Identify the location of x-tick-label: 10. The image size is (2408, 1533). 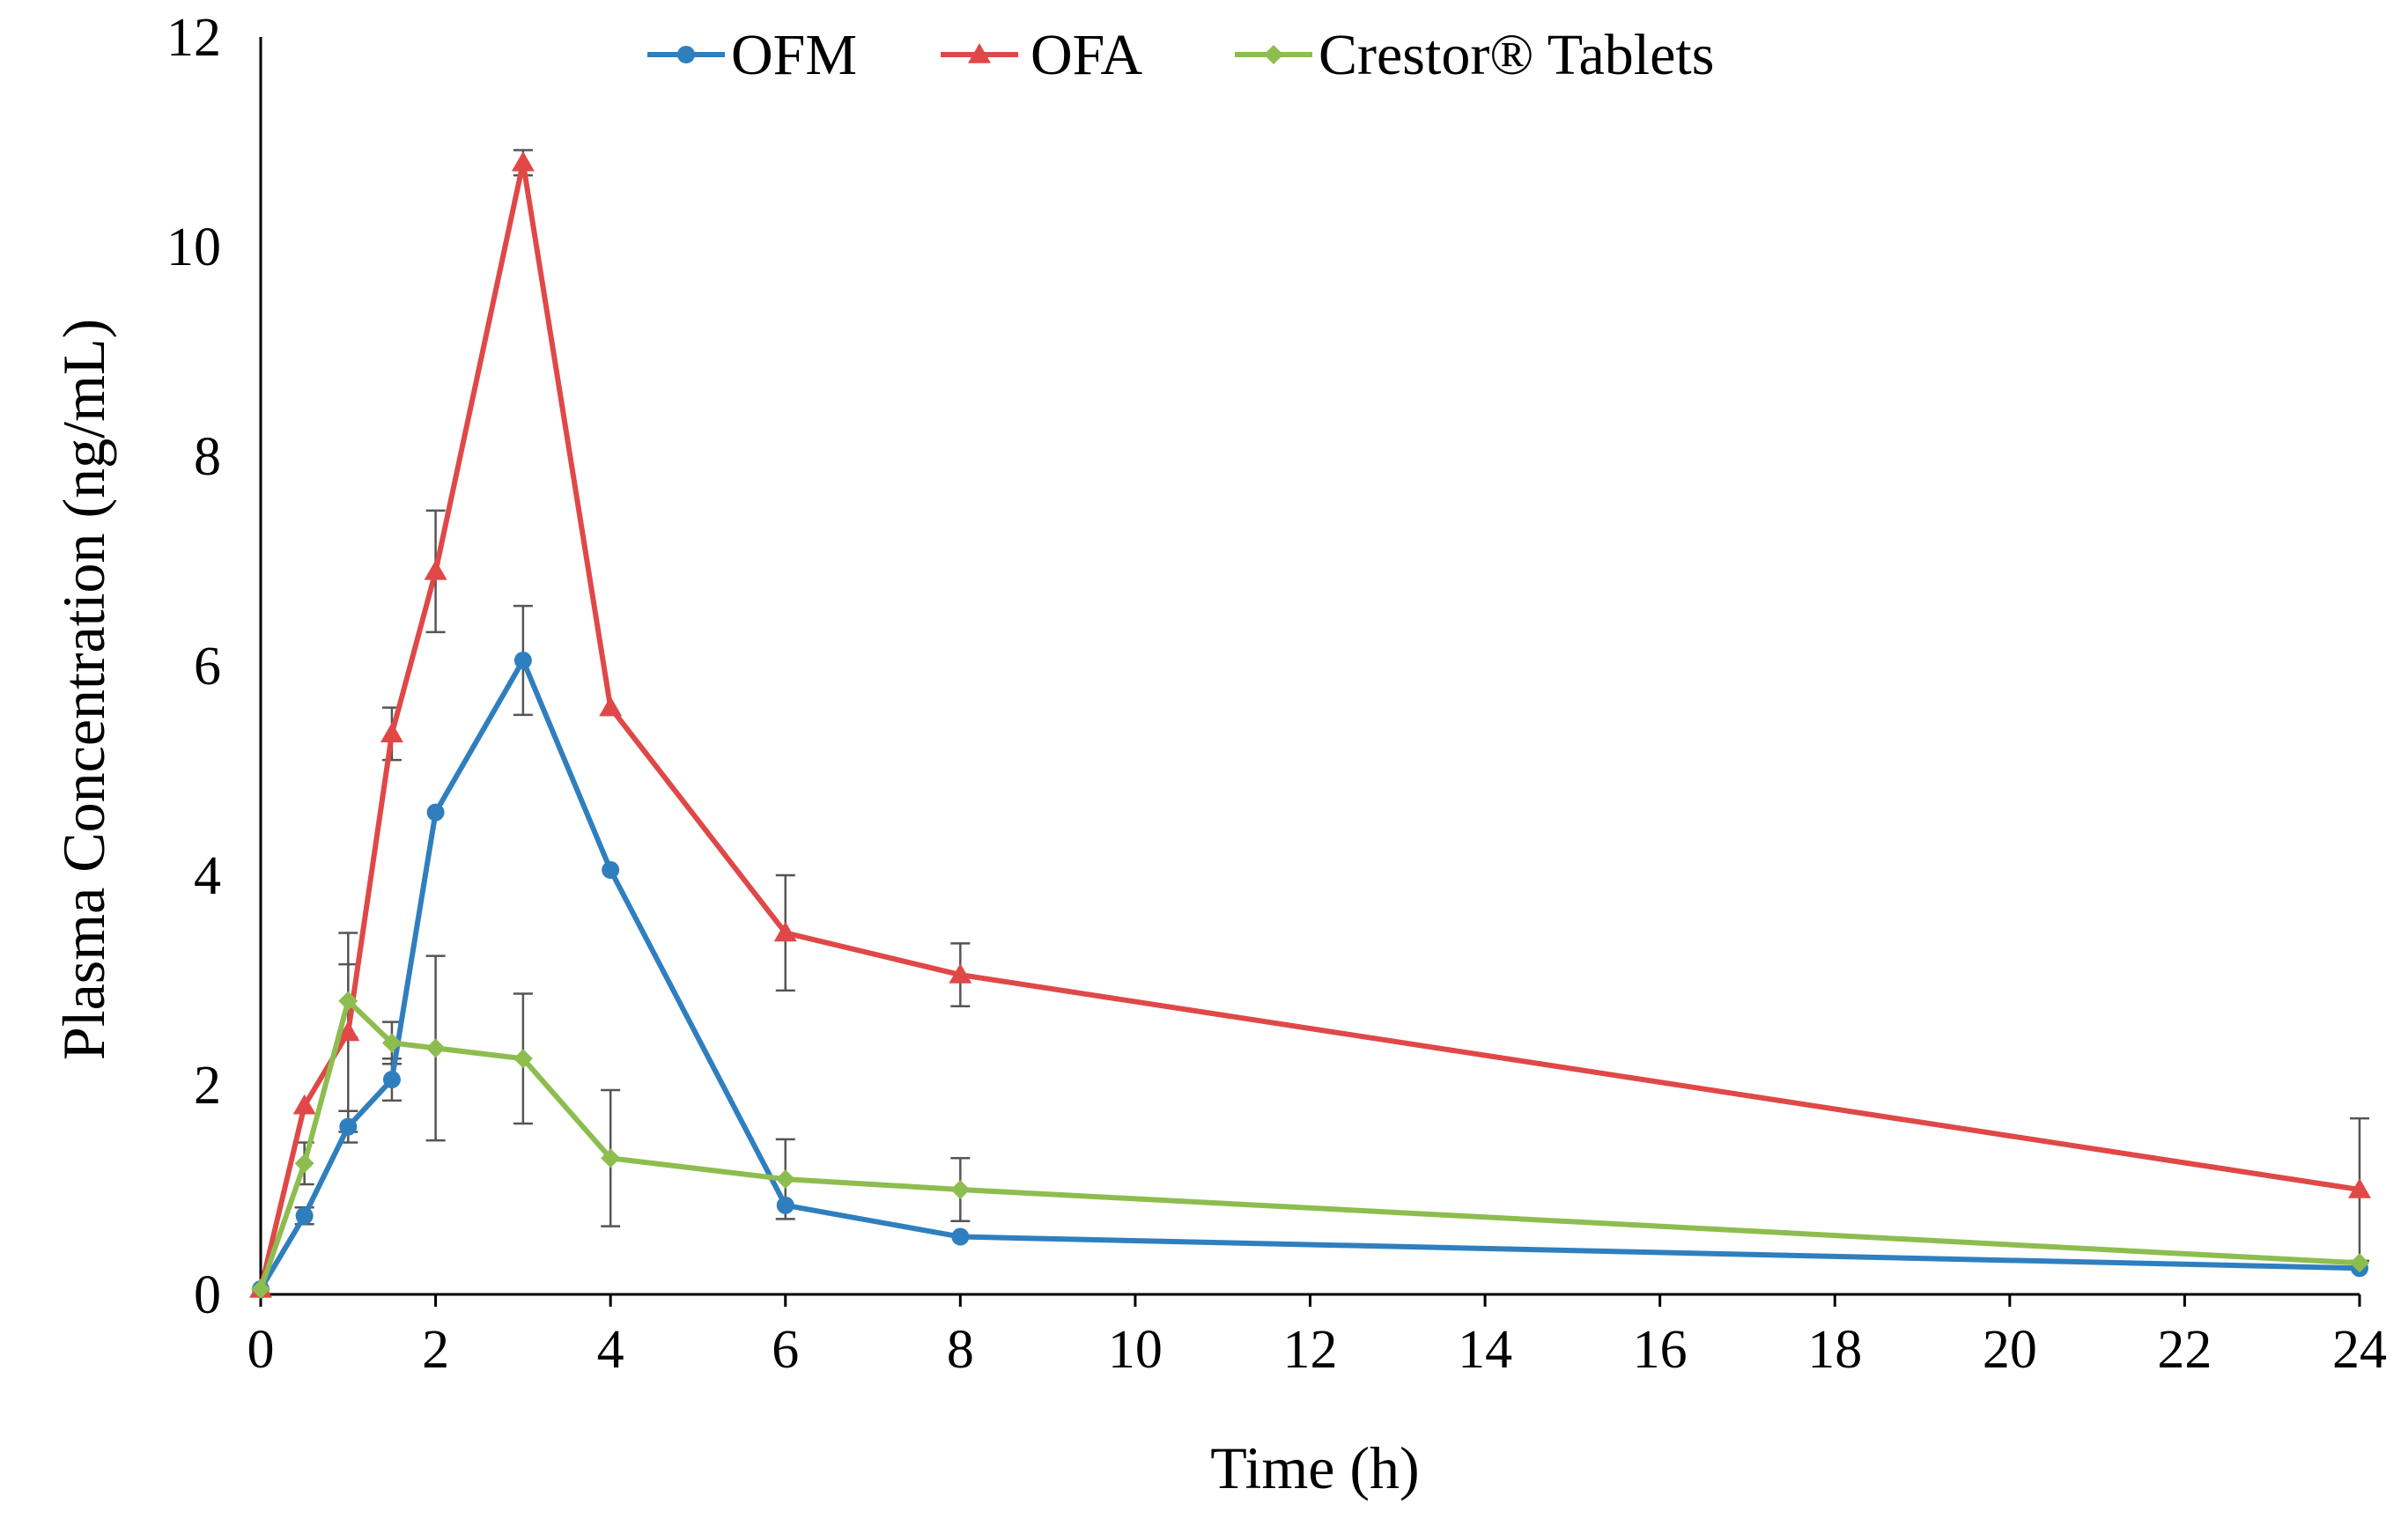
(1135, 1350).